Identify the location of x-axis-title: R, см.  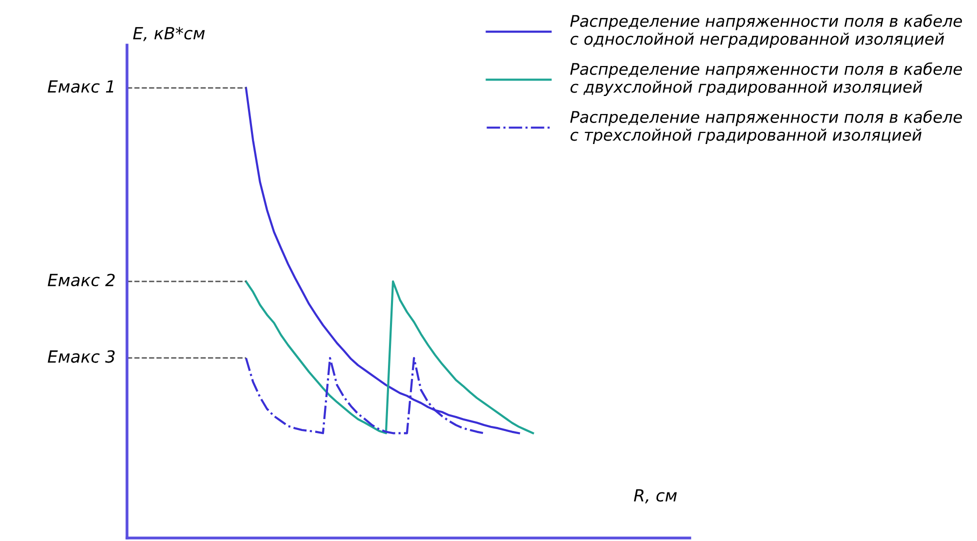
(655, 496).